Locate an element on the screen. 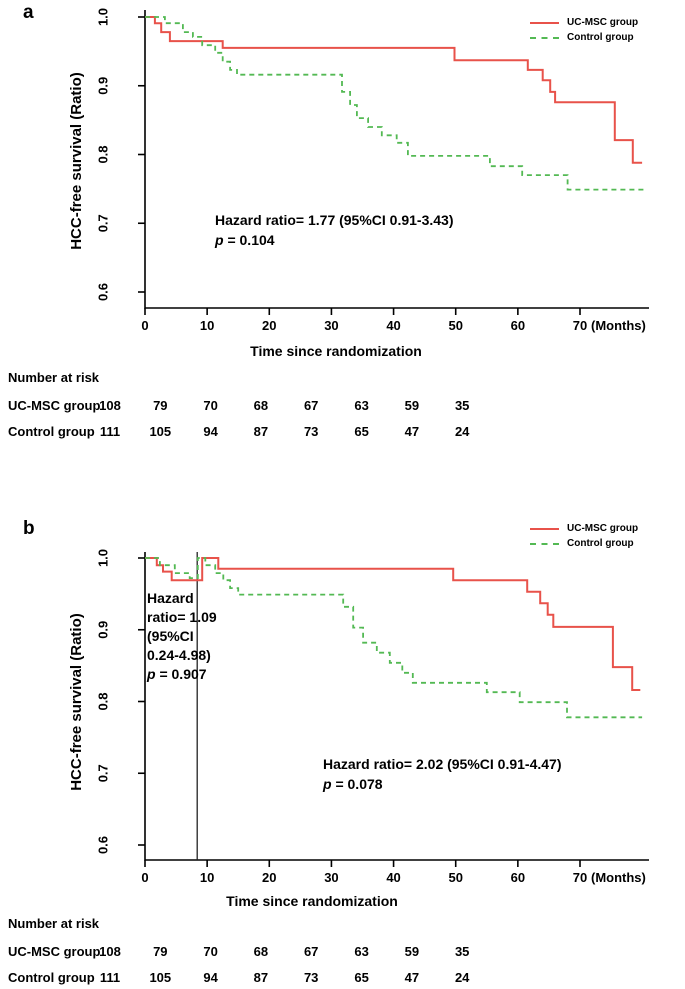  risk-row-label: Control group is located at coordinates (51, 977).